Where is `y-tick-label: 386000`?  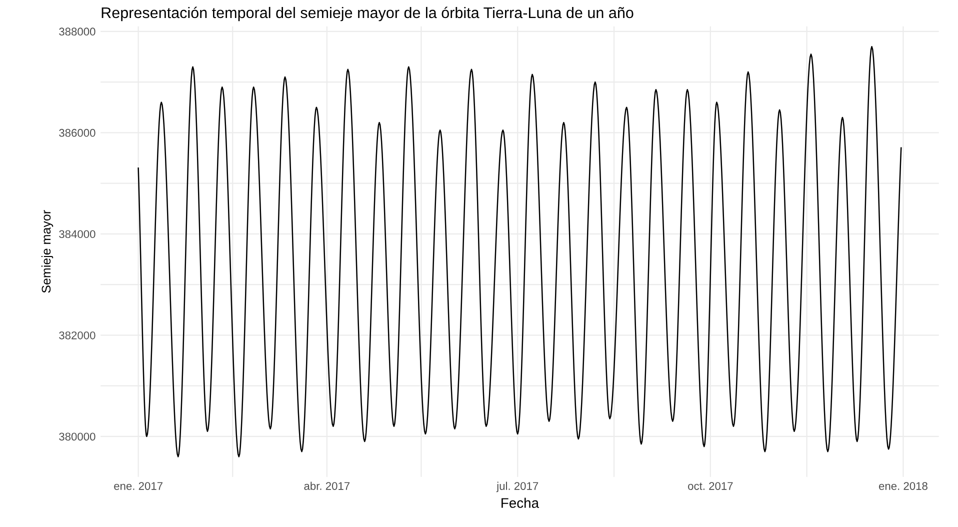 y-tick-label: 386000 is located at coordinates (77, 132).